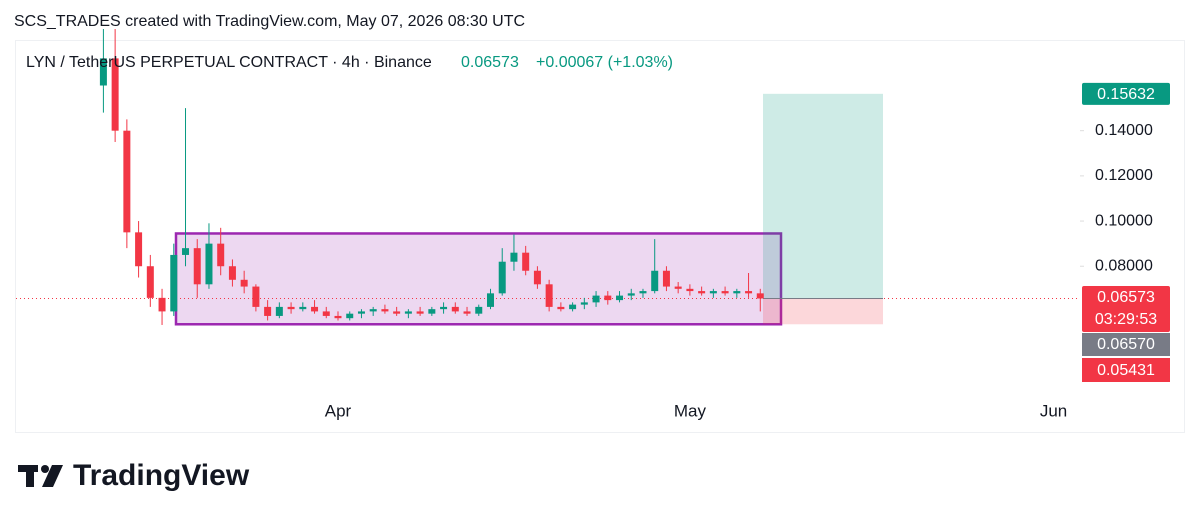 The height and width of the screenshot is (526, 1200). What do you see at coordinates (1124, 130) in the screenshot?
I see `y-tick-label: 0.14000` at bounding box center [1124, 130].